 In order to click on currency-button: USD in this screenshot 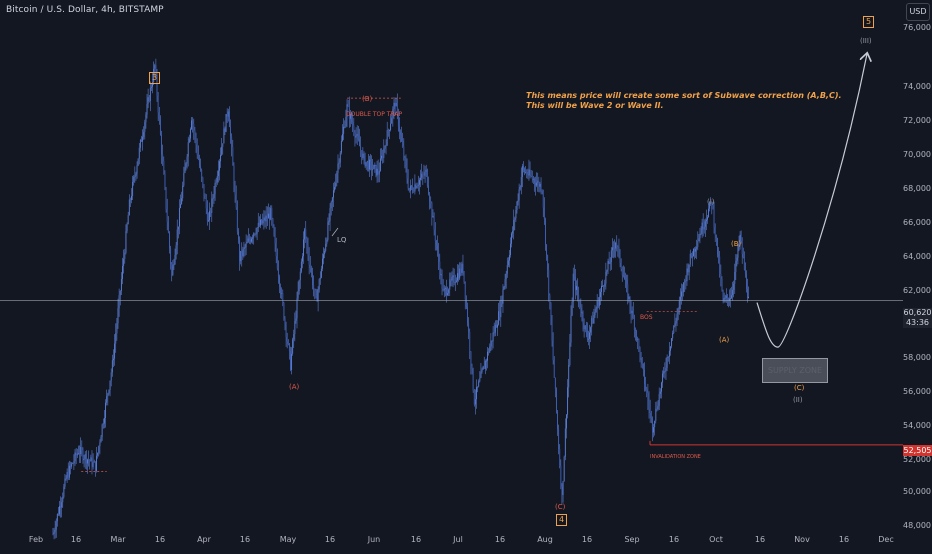, I will do `click(918, 12)`.